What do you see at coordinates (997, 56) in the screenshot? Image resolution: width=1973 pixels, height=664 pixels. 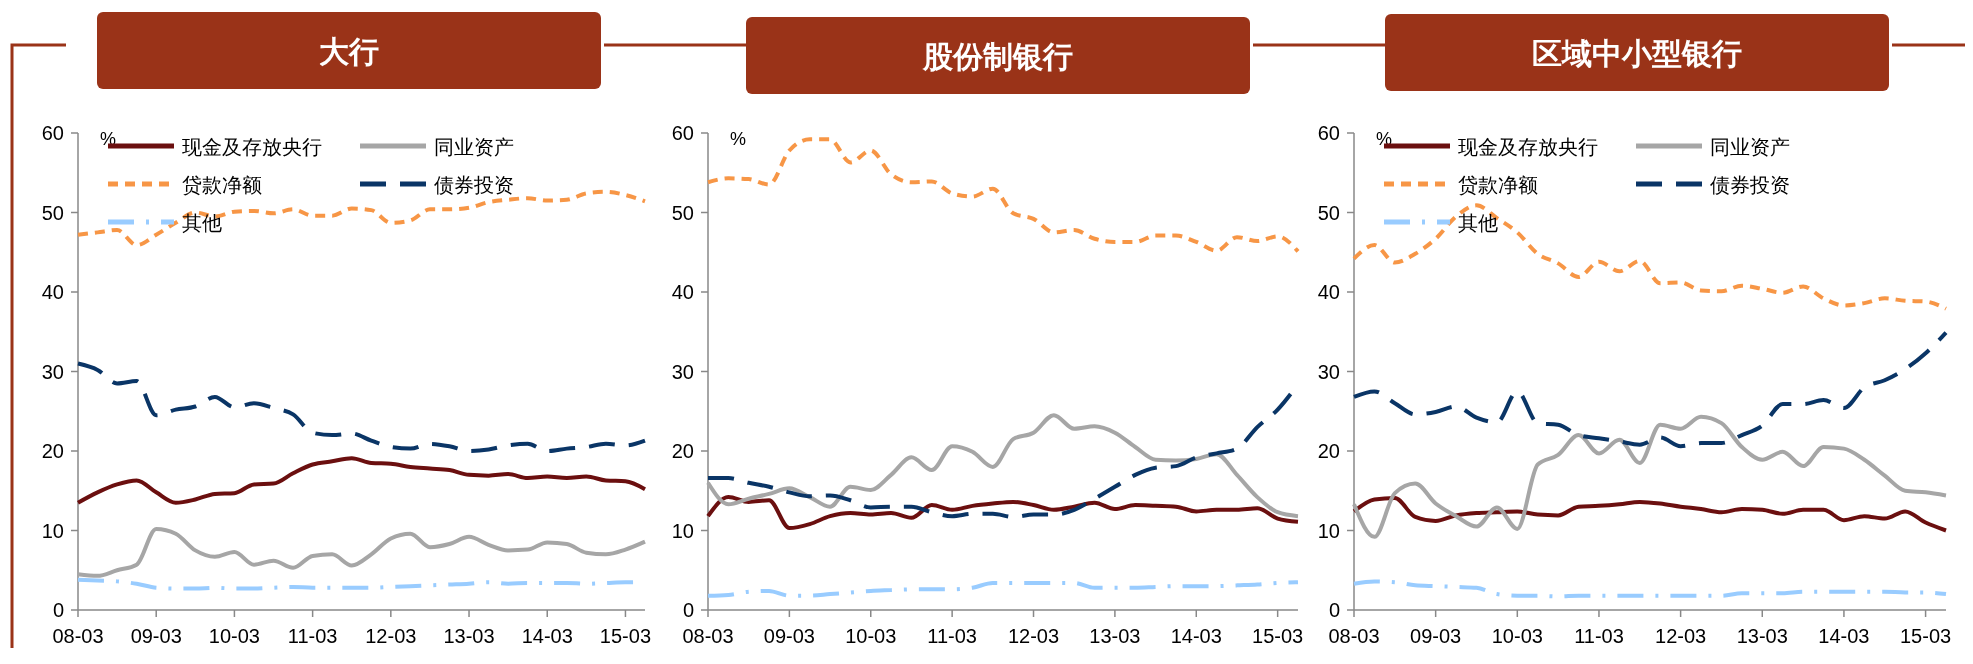 I see `chart-title: 股份制银行` at bounding box center [997, 56].